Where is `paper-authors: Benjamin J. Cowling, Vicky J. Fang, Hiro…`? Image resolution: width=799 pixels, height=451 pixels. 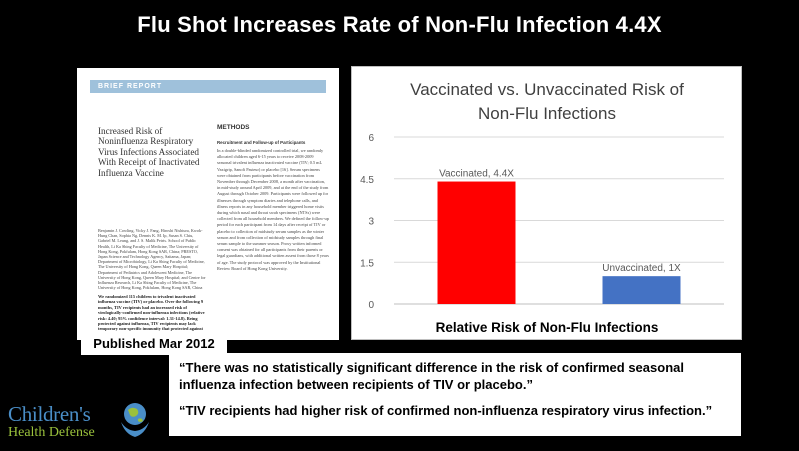 paper-authors: Benjamin J. Cowling, Vicky J. Fang, Hiro… is located at coordinates (152, 259).